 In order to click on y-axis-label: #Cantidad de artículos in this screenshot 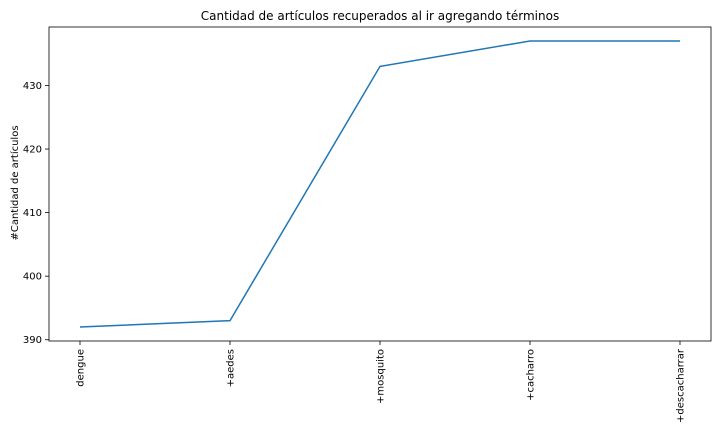, I will do `click(15, 182)`.